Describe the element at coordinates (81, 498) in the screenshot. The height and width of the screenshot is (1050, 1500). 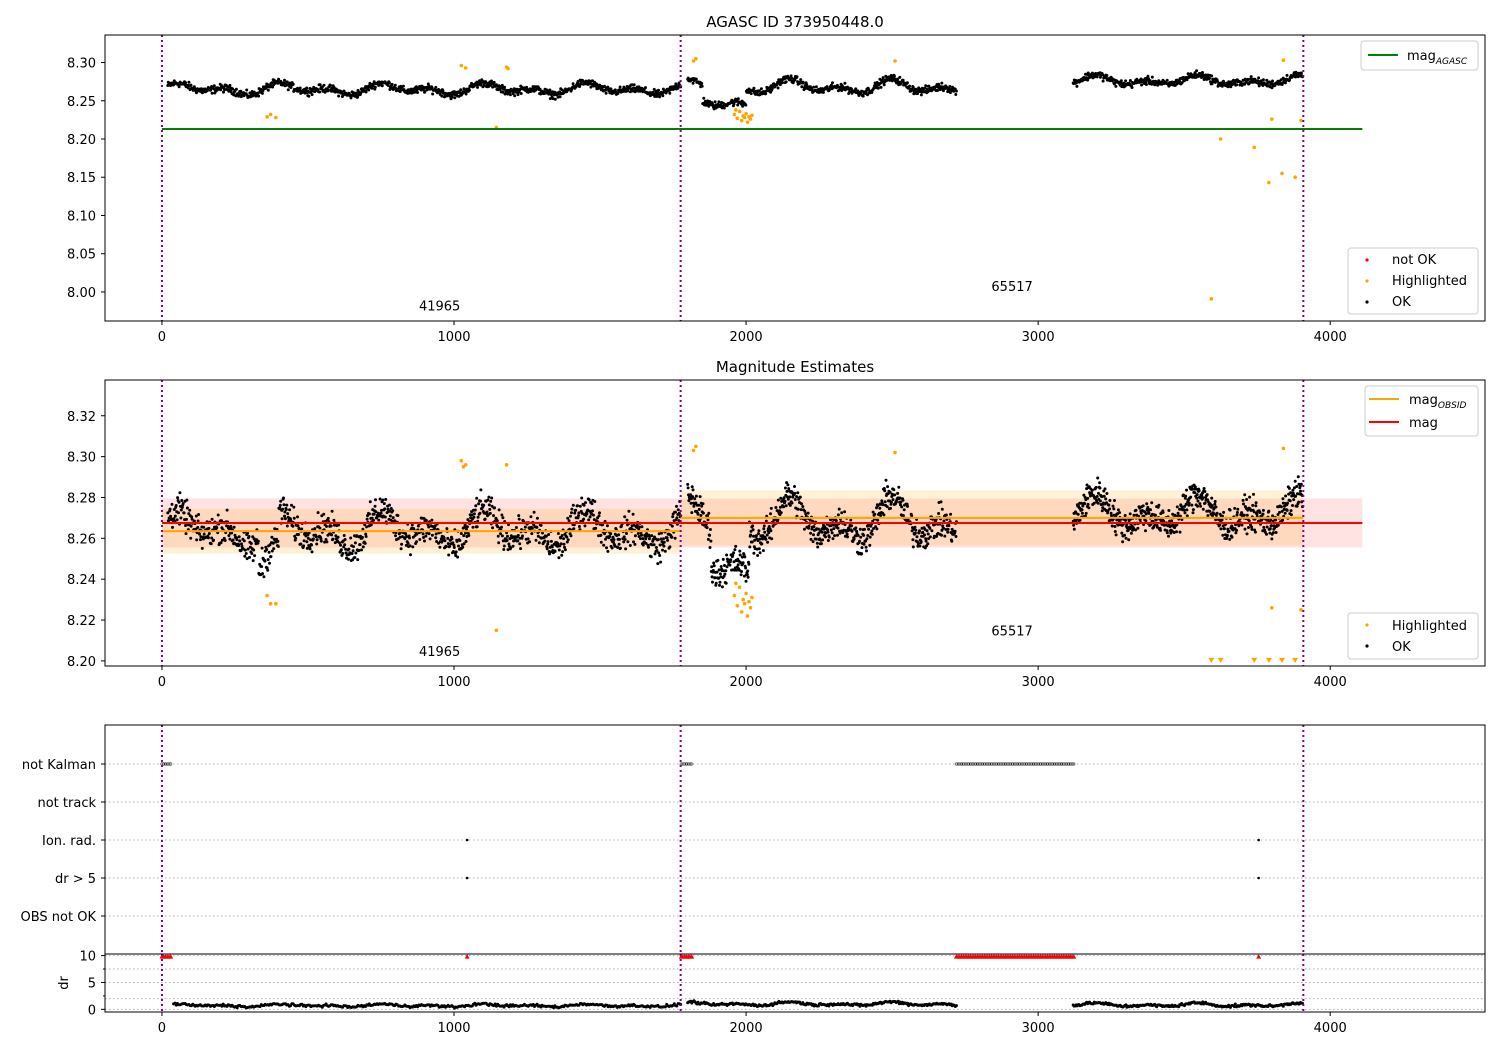
I see `y-tick-label: 8.28` at that location.